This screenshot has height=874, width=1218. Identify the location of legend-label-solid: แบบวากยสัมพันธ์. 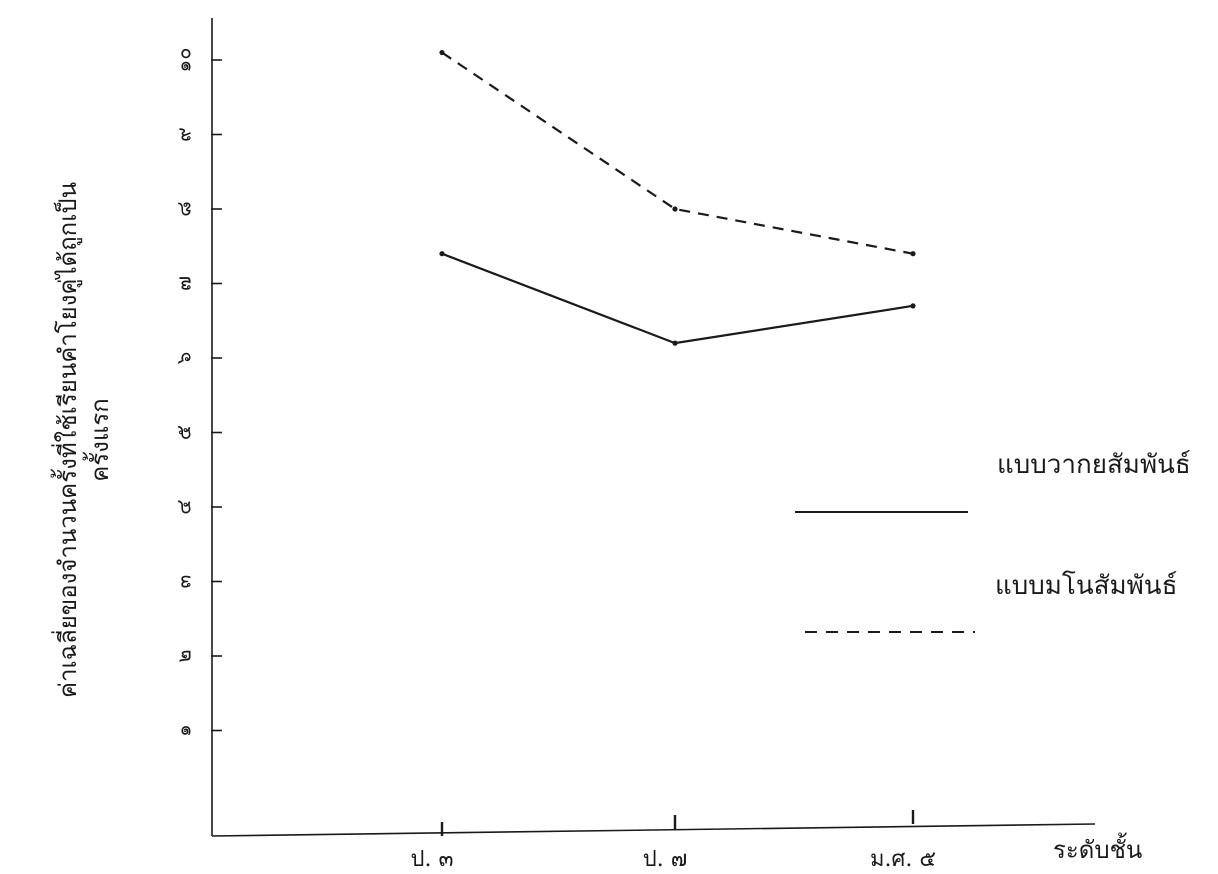
(1094, 465).